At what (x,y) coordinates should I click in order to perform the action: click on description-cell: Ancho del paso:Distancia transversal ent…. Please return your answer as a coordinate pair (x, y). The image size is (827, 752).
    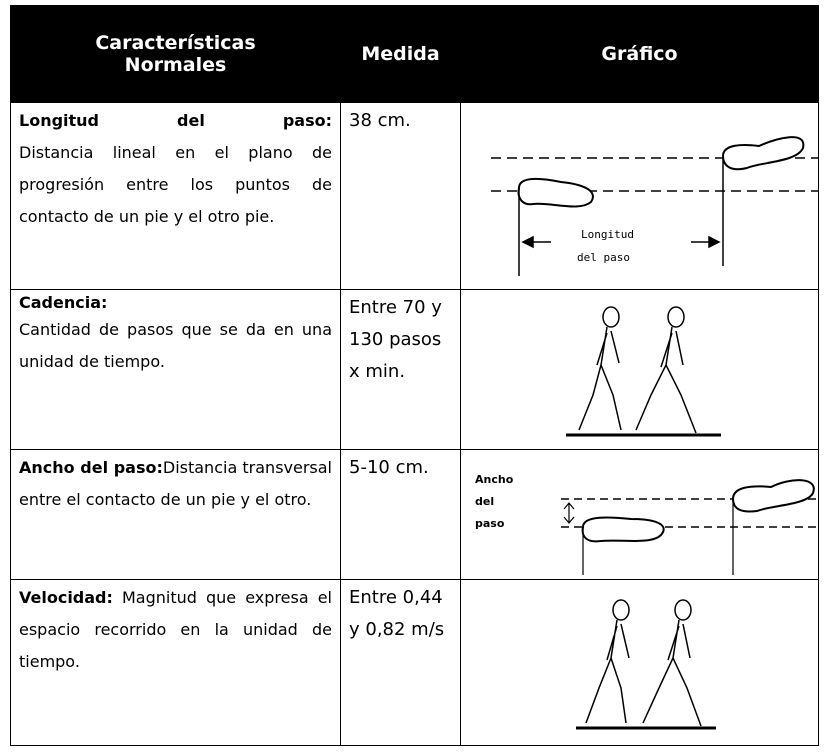
    Looking at the image, I should click on (175, 514).